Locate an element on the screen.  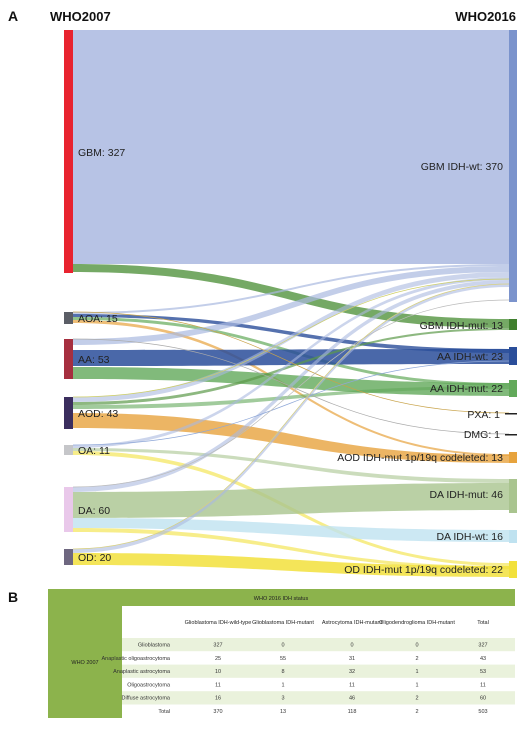
table-side-header: WHO 2007 is located at coordinates (84, 663).